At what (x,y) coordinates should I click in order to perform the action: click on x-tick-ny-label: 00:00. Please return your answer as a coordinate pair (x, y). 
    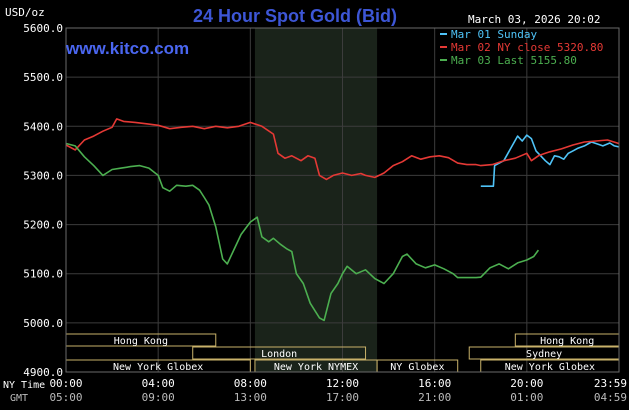
    Looking at the image, I should click on (65, 383).